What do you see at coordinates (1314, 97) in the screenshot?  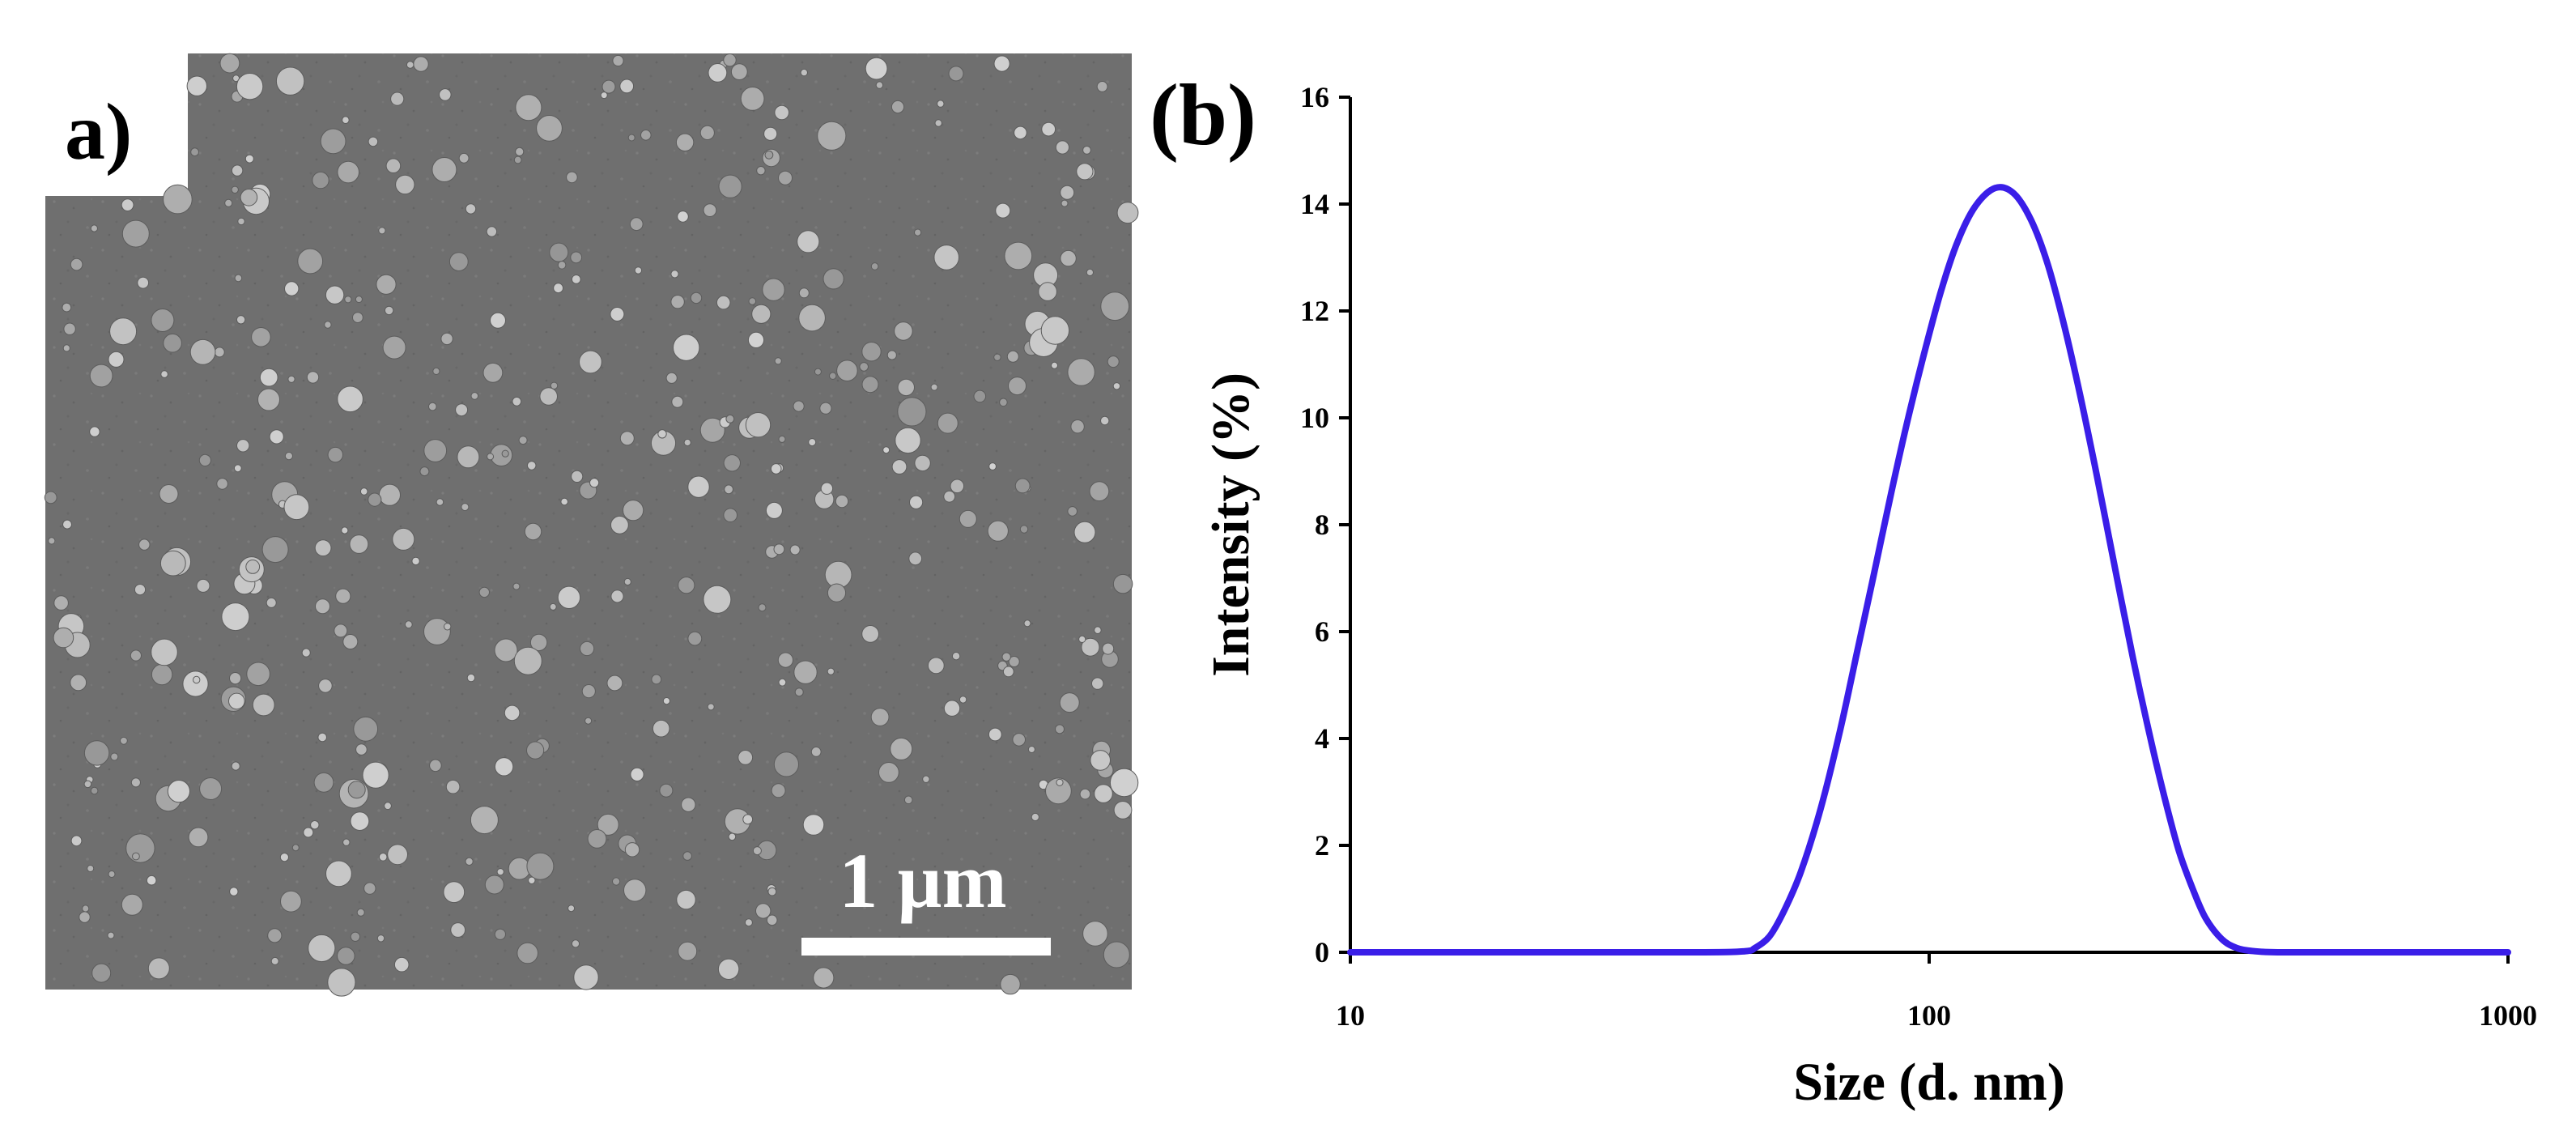 I see `y-tick-label: 16` at bounding box center [1314, 97].